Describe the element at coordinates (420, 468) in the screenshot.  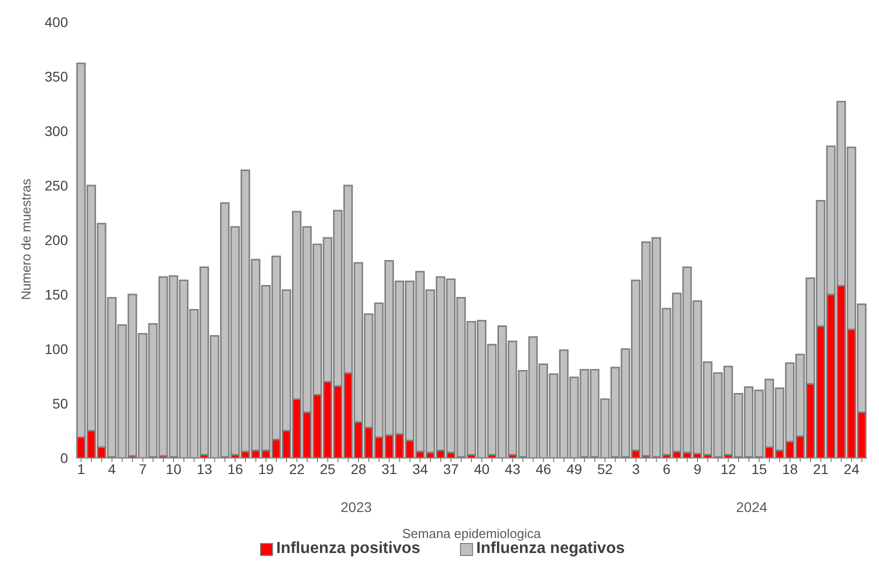
I see `x-tick-label: 34` at that location.